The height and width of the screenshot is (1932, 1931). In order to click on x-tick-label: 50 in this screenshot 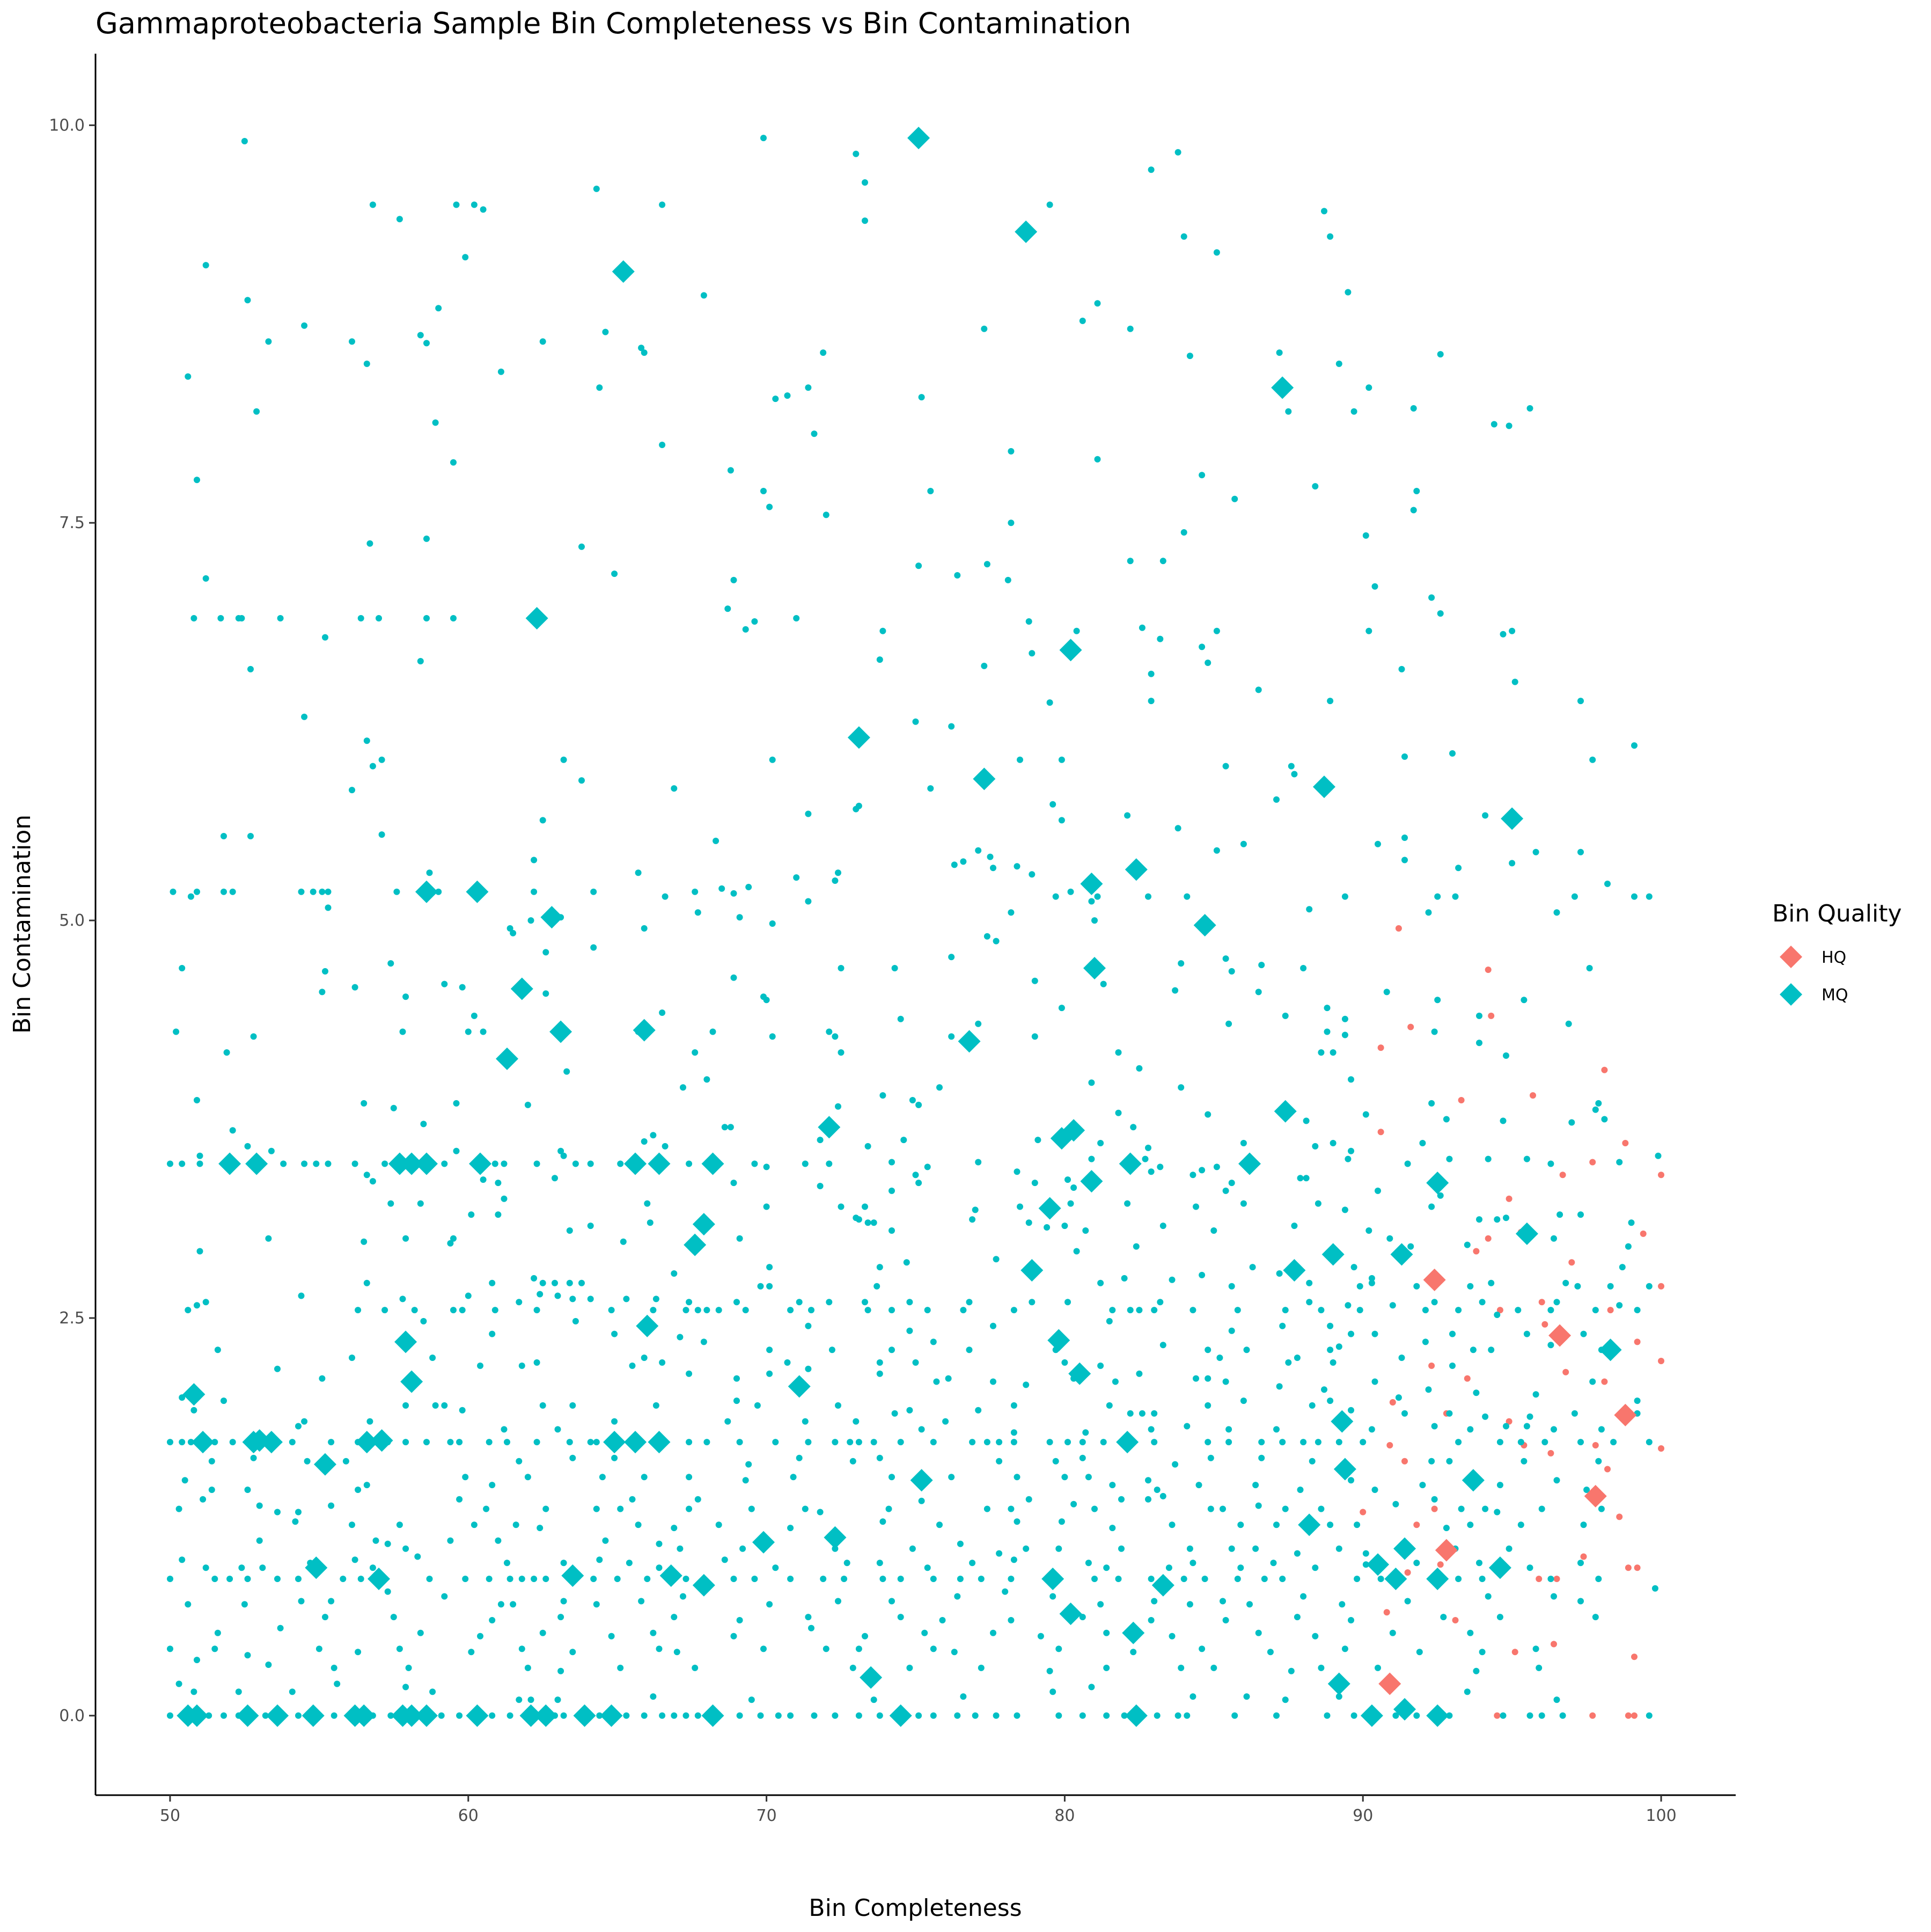, I will do `click(170, 1815)`.